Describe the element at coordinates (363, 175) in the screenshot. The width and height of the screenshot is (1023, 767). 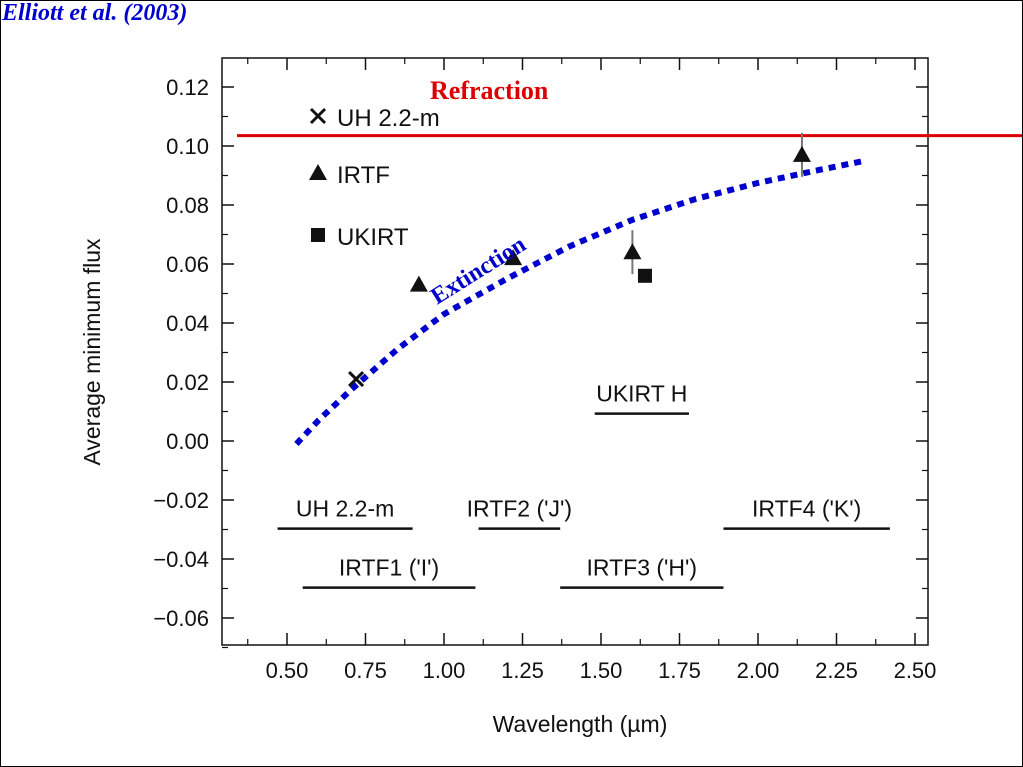
I see `legend-label: IRTF` at that location.